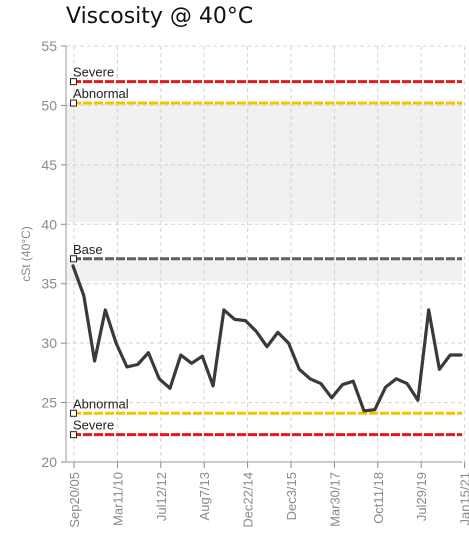 The height and width of the screenshot is (545, 469). Describe the element at coordinates (248, 500) in the screenshot. I see `x-tick-label: Dec22/14` at that location.